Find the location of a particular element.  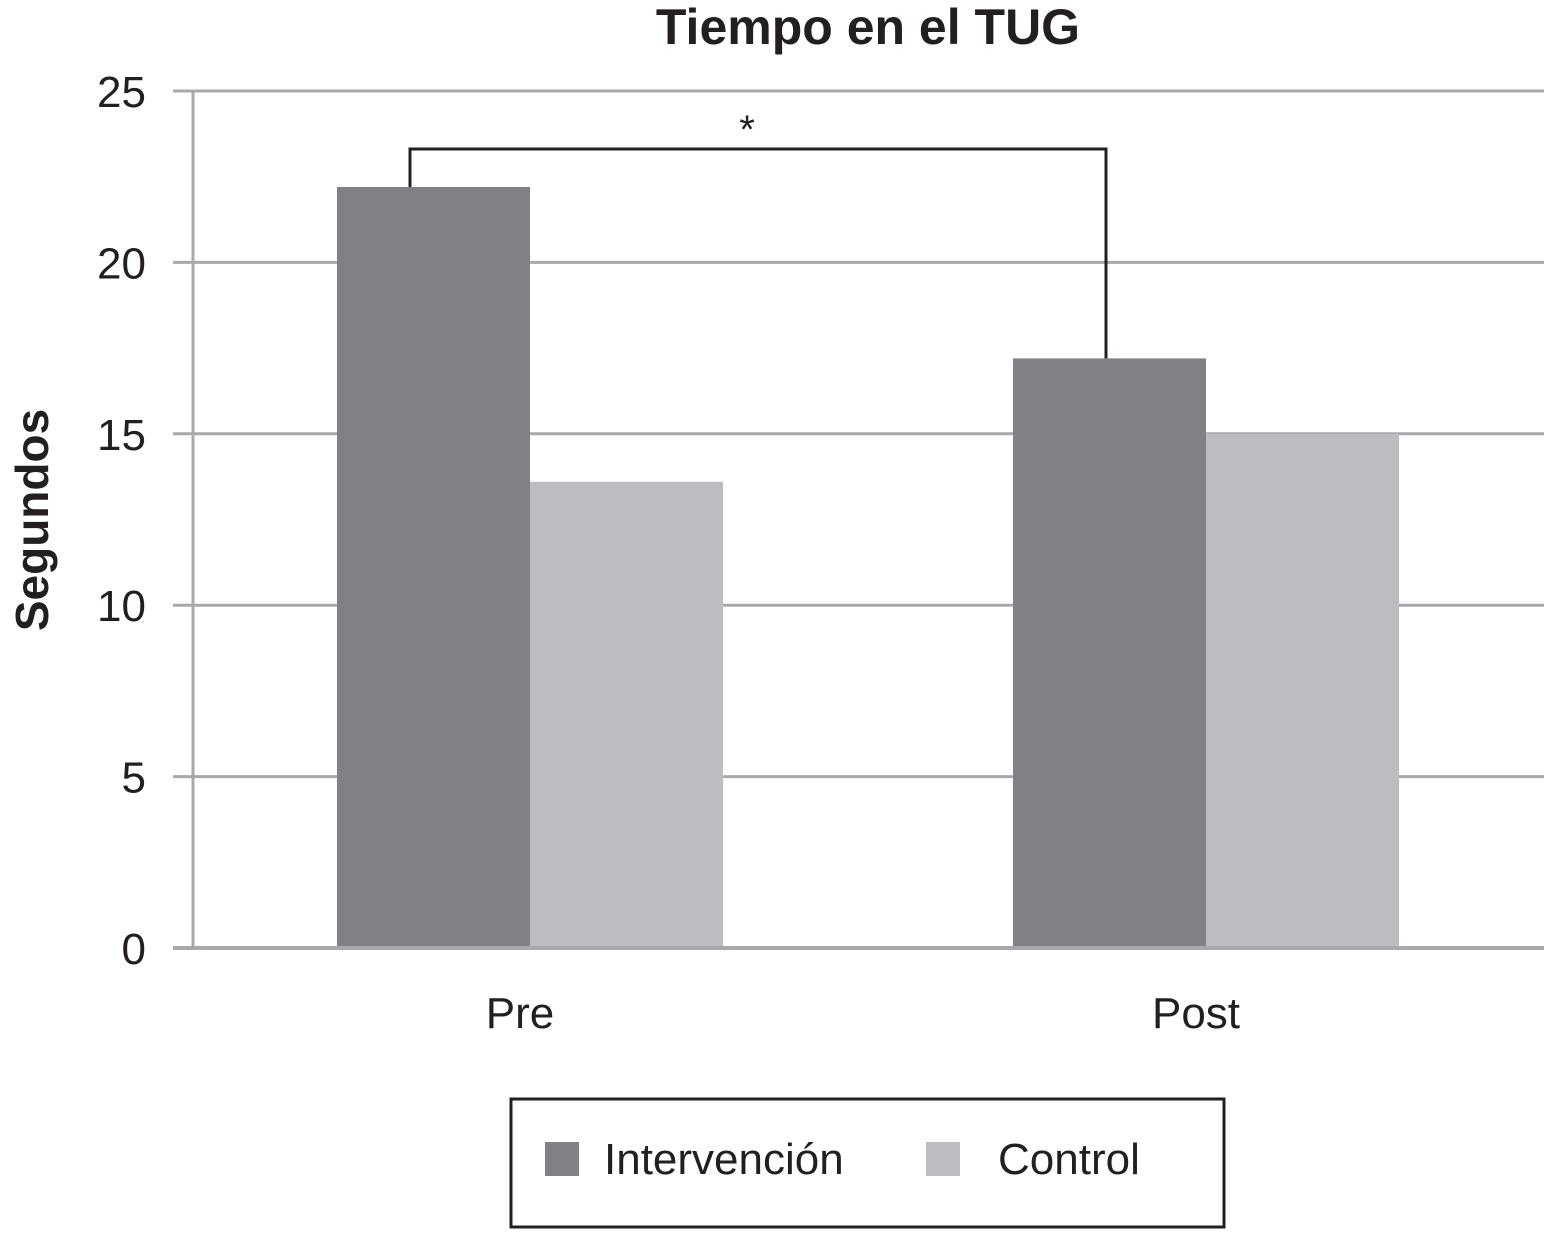

significance-annotation: * is located at coordinates (758, 233).